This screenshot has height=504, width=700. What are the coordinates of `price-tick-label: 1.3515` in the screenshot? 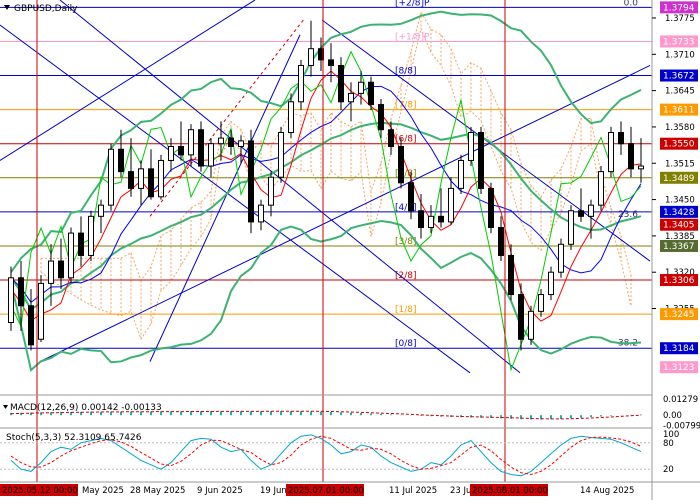 It's located at (680, 164).